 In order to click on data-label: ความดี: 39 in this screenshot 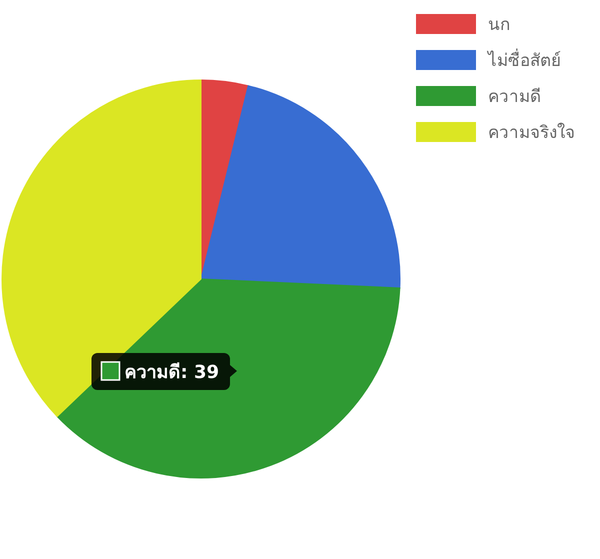, I will do `click(171, 372)`.